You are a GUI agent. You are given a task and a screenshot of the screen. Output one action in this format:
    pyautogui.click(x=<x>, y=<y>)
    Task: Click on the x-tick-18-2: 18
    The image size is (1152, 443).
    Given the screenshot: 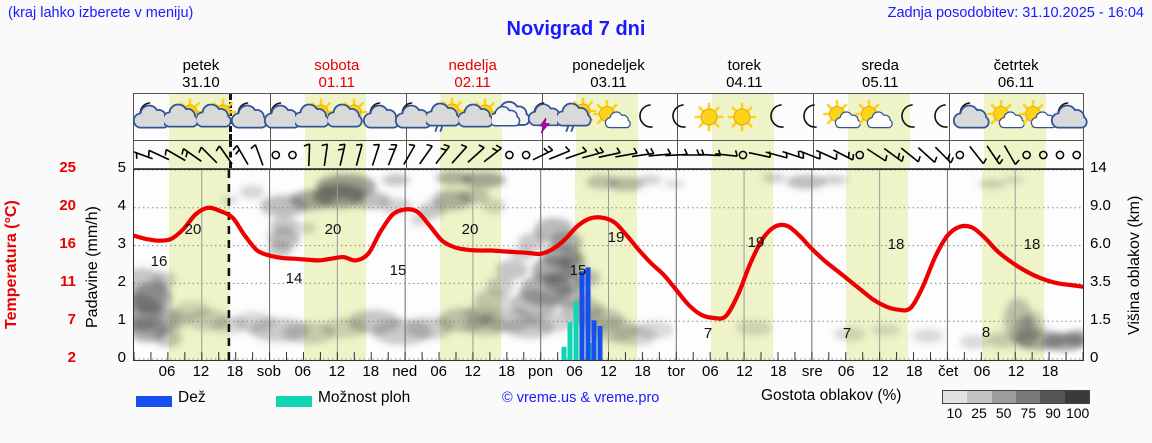 What is the action you would take?
    pyautogui.click(x=235, y=371)
    